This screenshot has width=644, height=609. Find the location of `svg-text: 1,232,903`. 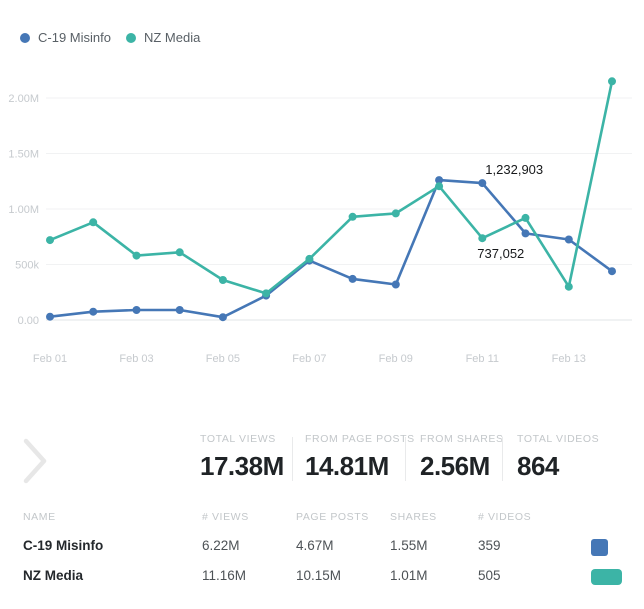

svg-text: 1,232,903 is located at coordinates (514, 169).